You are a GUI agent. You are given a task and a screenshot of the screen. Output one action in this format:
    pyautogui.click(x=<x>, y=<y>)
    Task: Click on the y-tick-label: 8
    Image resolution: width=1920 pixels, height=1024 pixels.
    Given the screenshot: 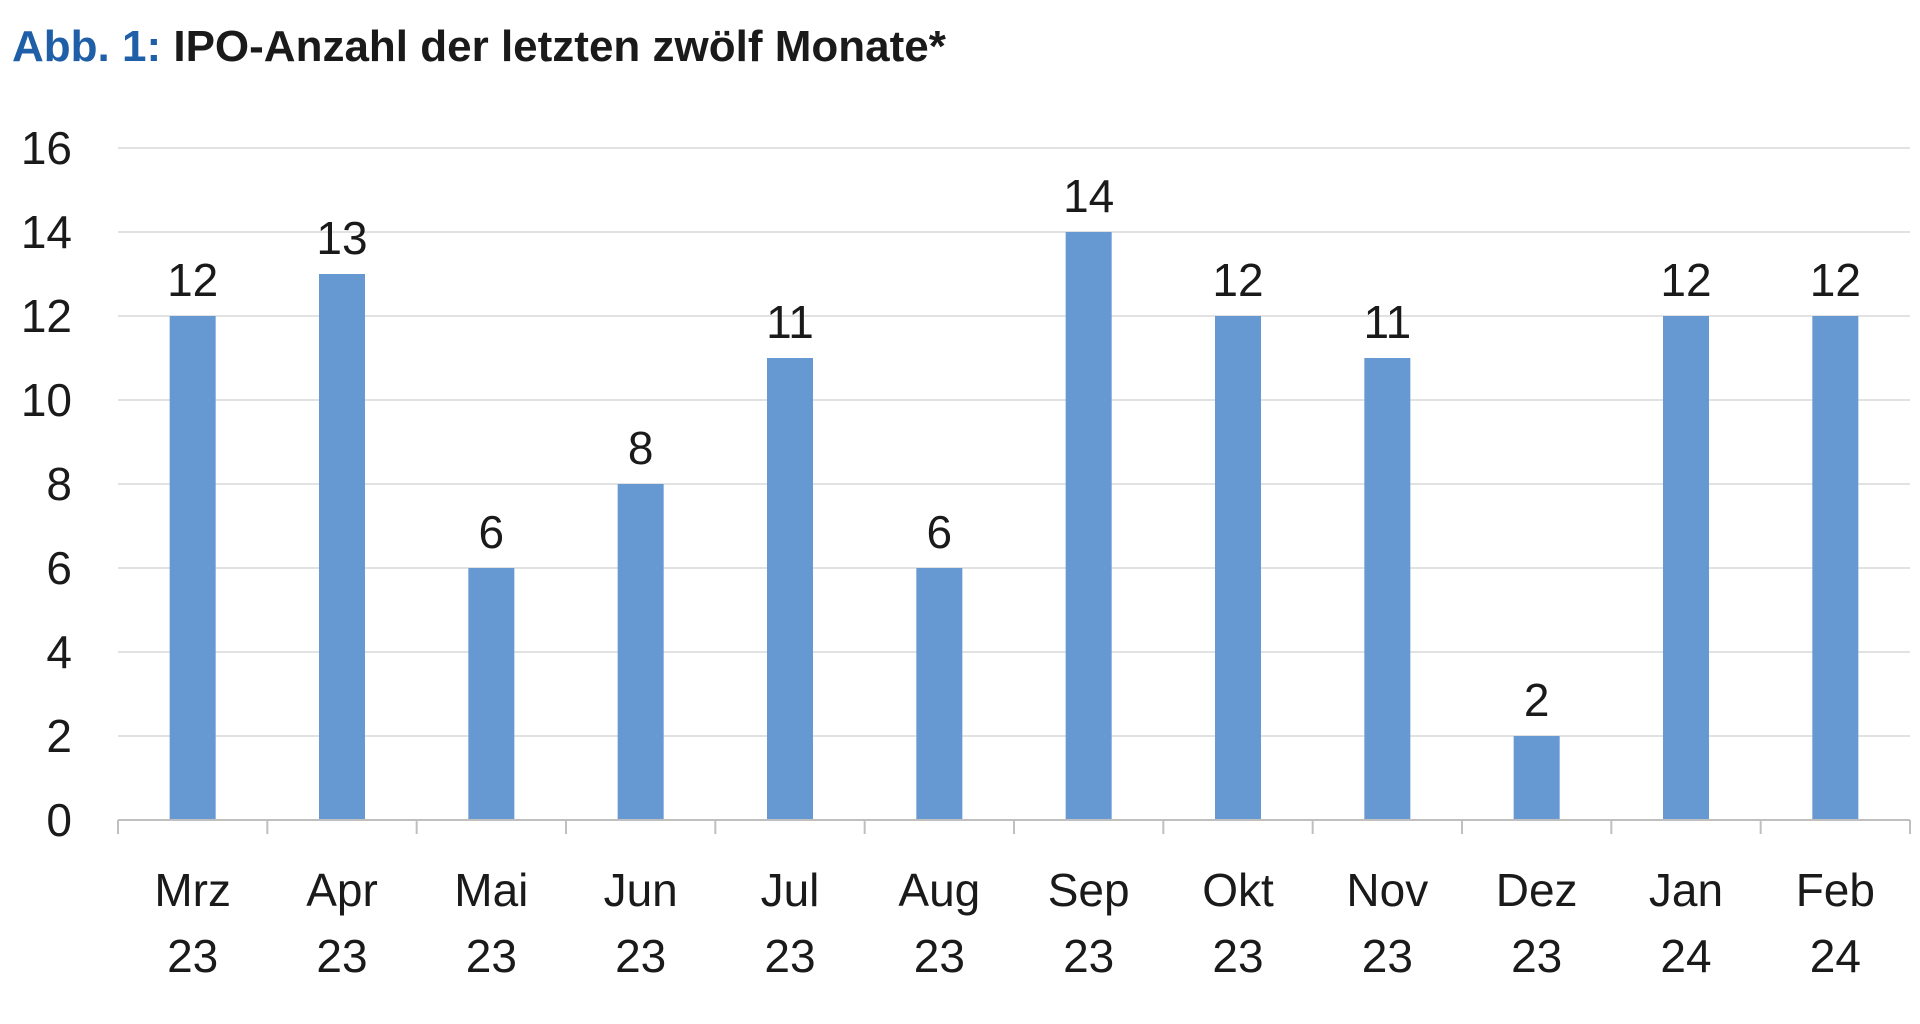 What is the action you would take?
    pyautogui.click(x=59, y=484)
    